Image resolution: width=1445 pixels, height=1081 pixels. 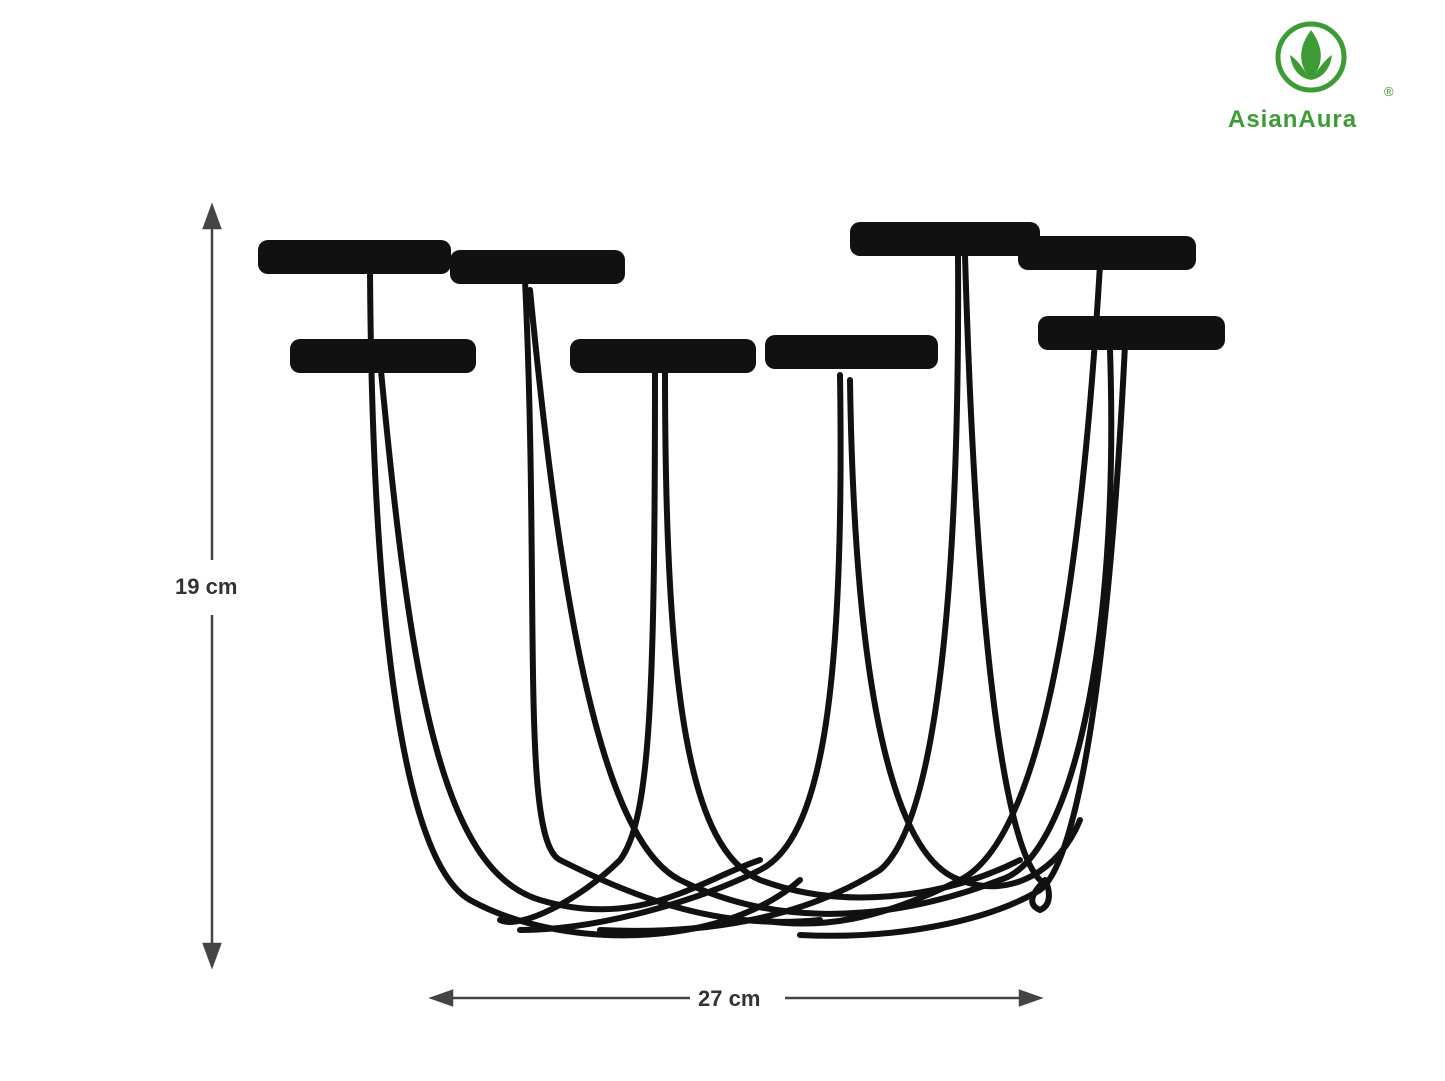 I want to click on brand-name: AsianAura, so click(x=1293, y=119).